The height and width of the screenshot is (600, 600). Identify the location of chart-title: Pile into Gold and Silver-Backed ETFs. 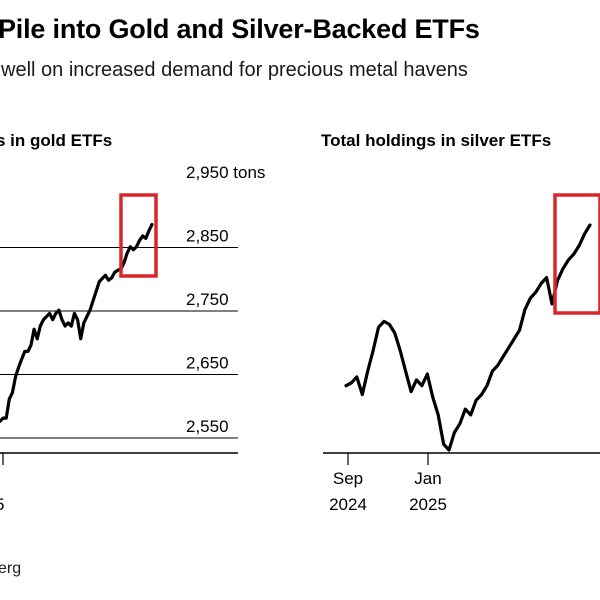
(240, 29).